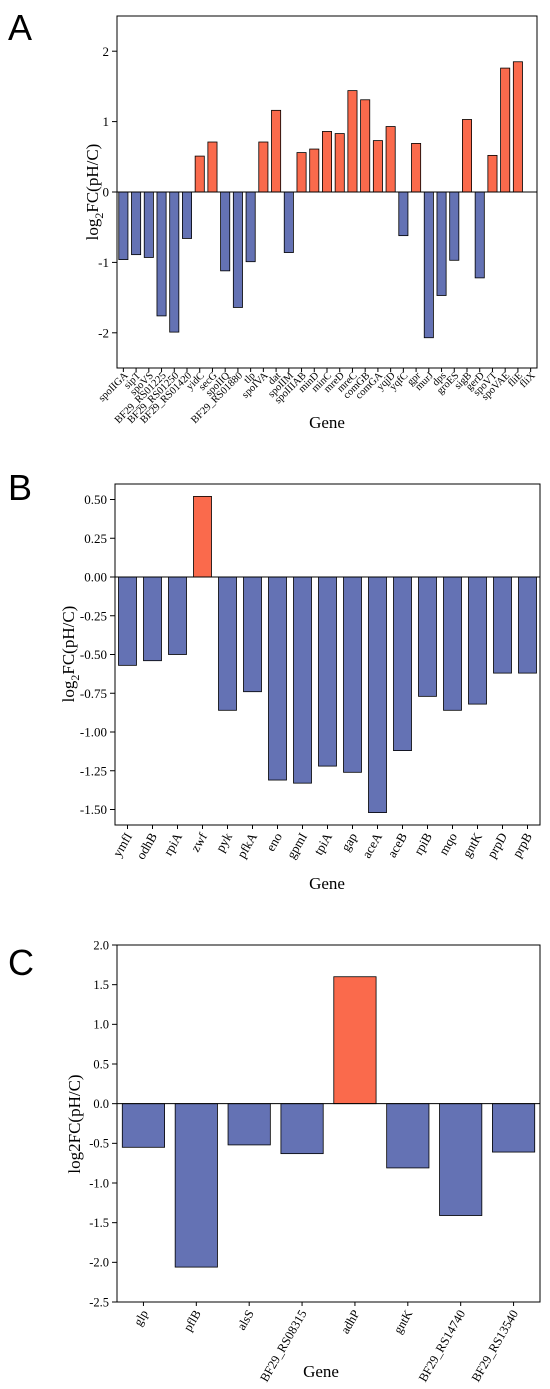 This screenshot has height=1389, width=550. Describe the element at coordinates (93, 770) in the screenshot. I see `y-tick-label: -1.25` at that location.